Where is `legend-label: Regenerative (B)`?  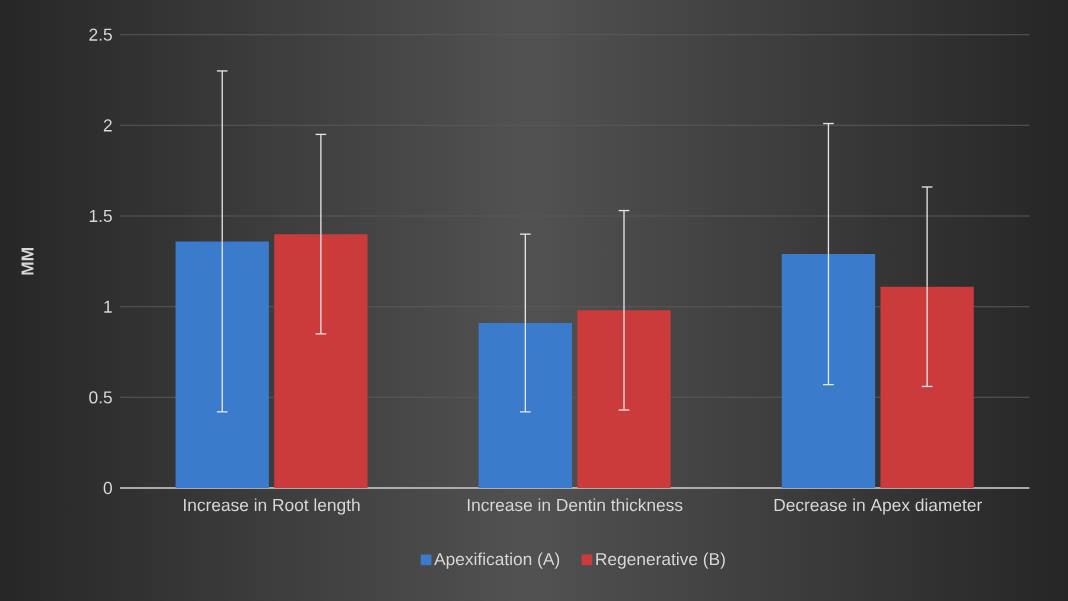
legend-label: Regenerative (B) is located at coordinates (660, 560).